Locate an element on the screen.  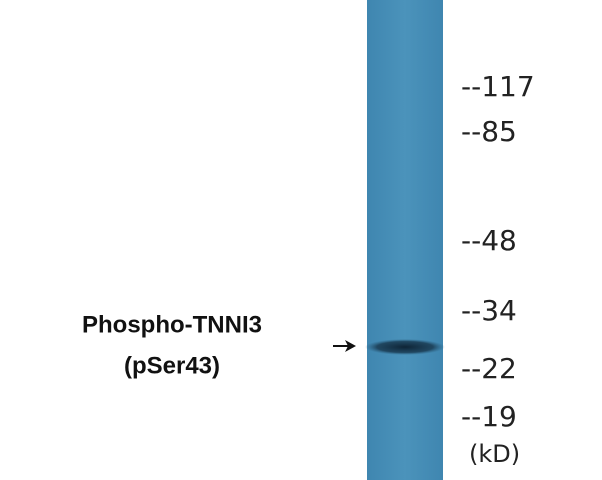
marker-label: --19 is located at coordinates (489, 416).